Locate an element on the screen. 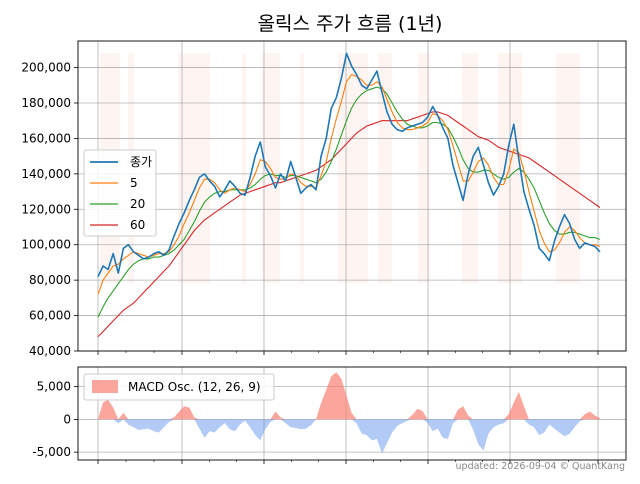 The width and height of the screenshot is (640, 484). price-ytick-label: 40,000 is located at coordinates (50, 351).